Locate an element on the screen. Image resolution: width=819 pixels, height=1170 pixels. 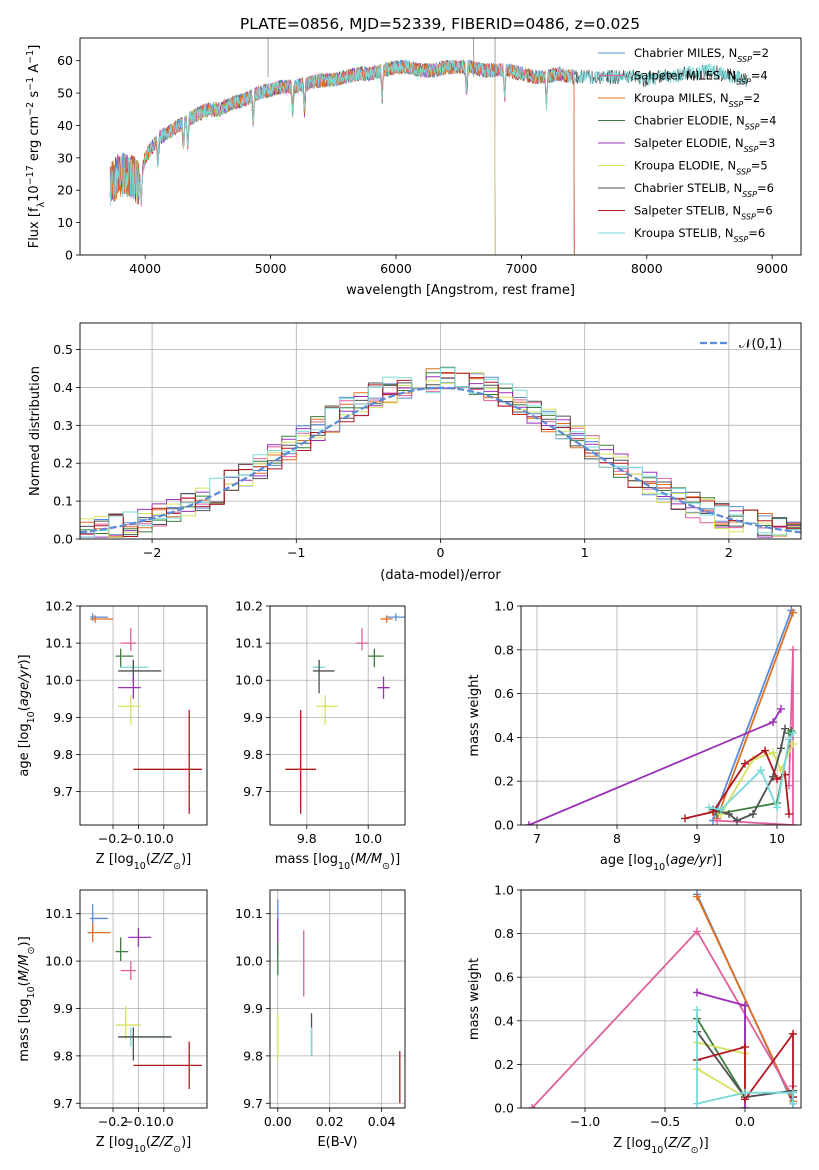
y-tick-label: 30 is located at coordinates (65, 157).